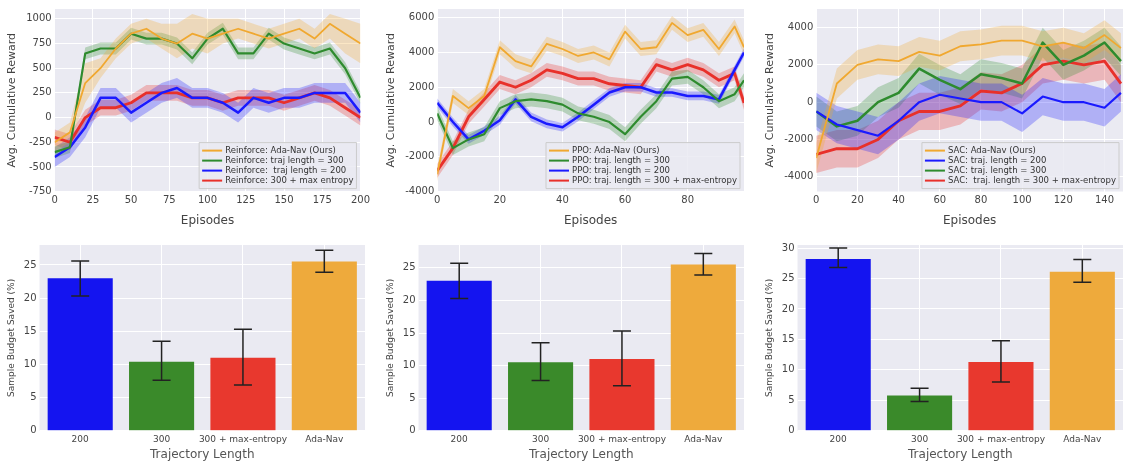 This screenshot has width=1133, height=465. Describe the element at coordinates (131, 200) in the screenshot. I see `x-tick-label: 50` at that location.